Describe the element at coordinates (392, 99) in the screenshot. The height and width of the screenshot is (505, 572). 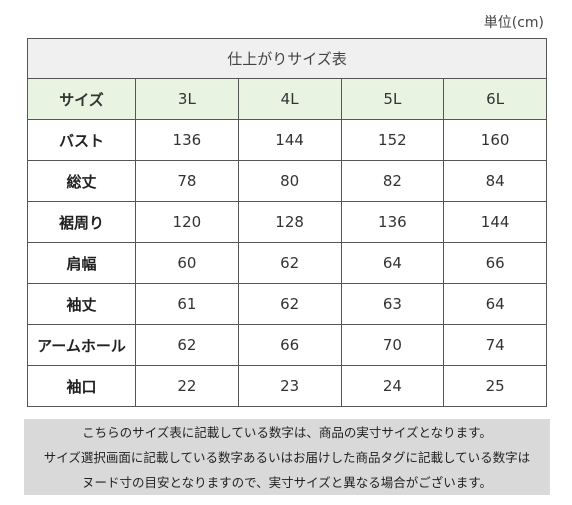
I see `header-size-5l: 5L` at that location.